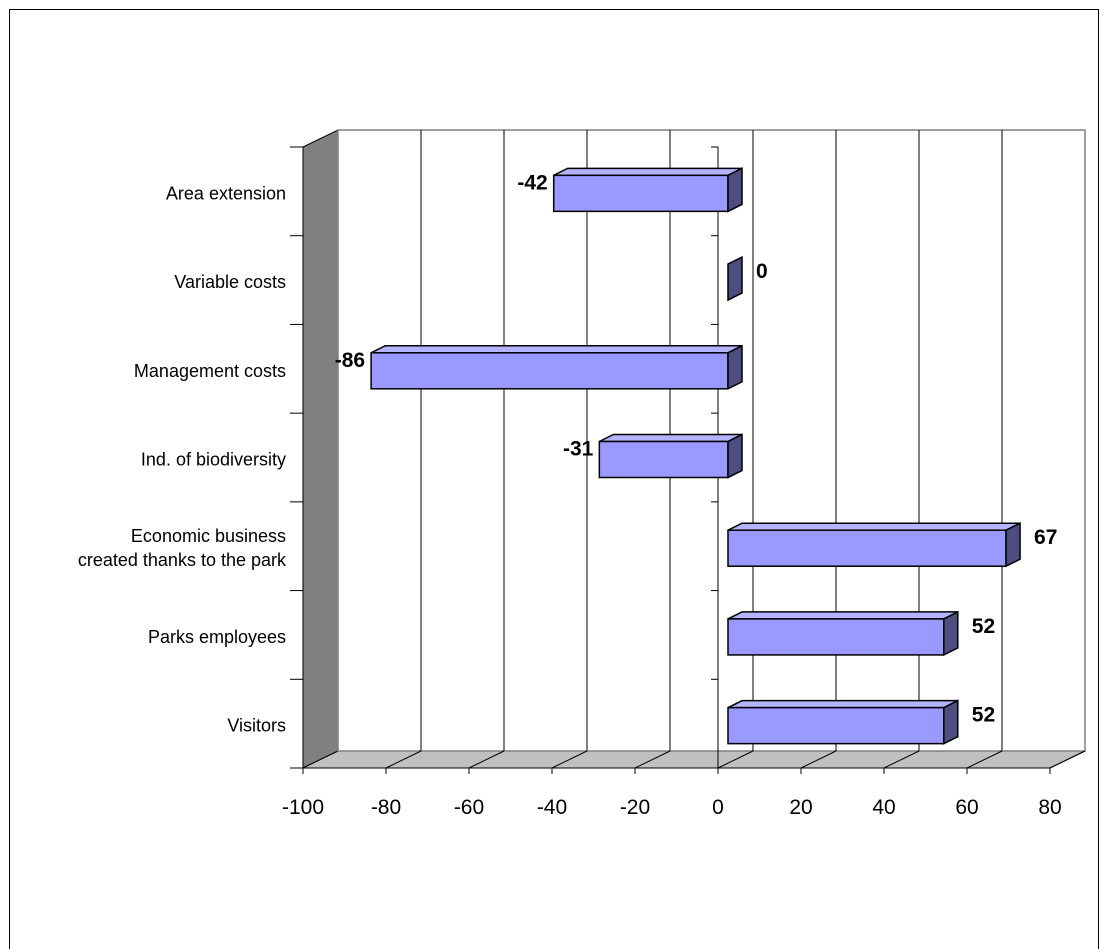 Image resolution: width=1107 pixels, height=949 pixels. I want to click on x-tick-label: 40, so click(883, 807).